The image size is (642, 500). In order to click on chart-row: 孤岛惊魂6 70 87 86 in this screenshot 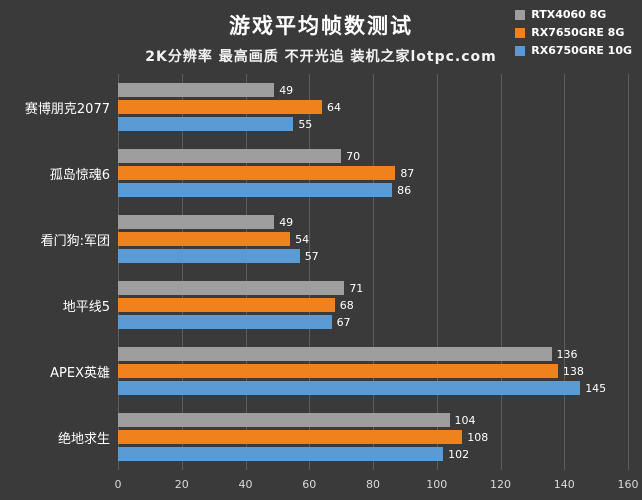, I will do `click(314, 173)`.